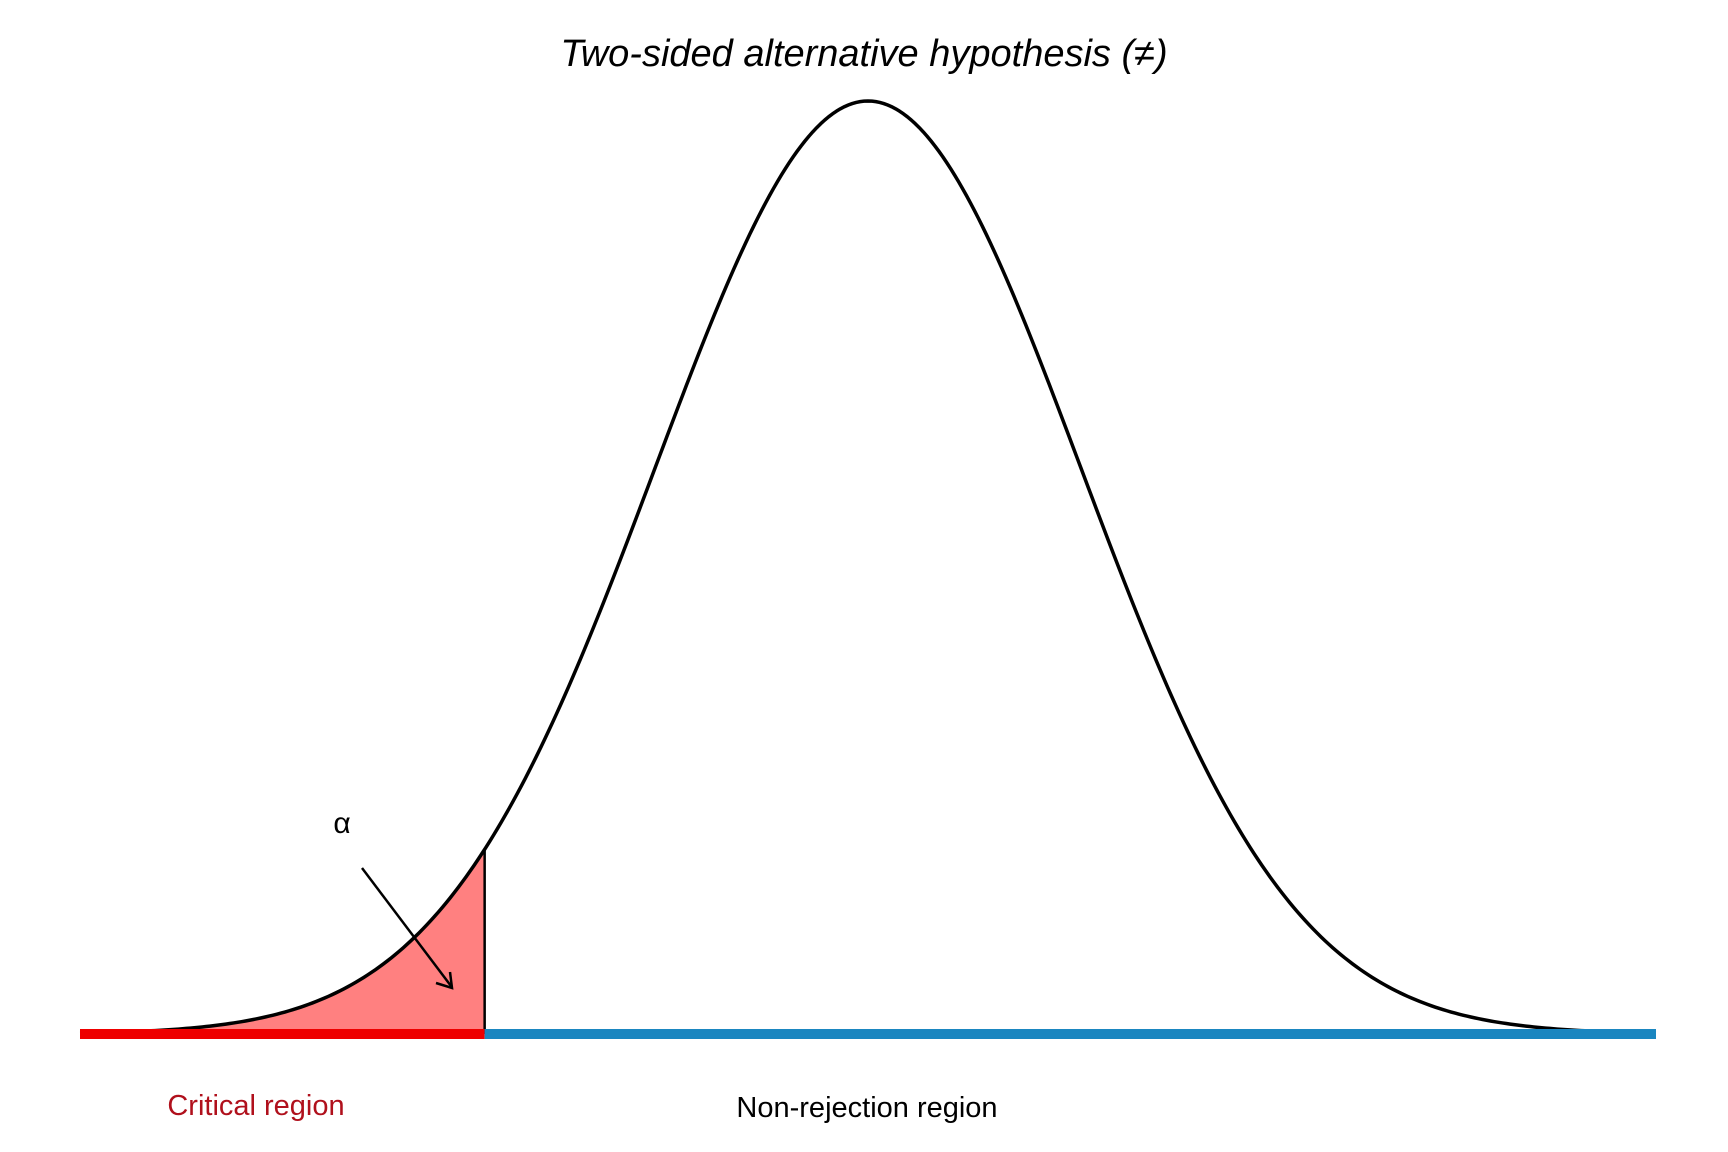 The height and width of the screenshot is (1152, 1728). Describe the element at coordinates (866, 1108) in the screenshot. I see `non-rejection-region-label: Non-rejection region` at that location.